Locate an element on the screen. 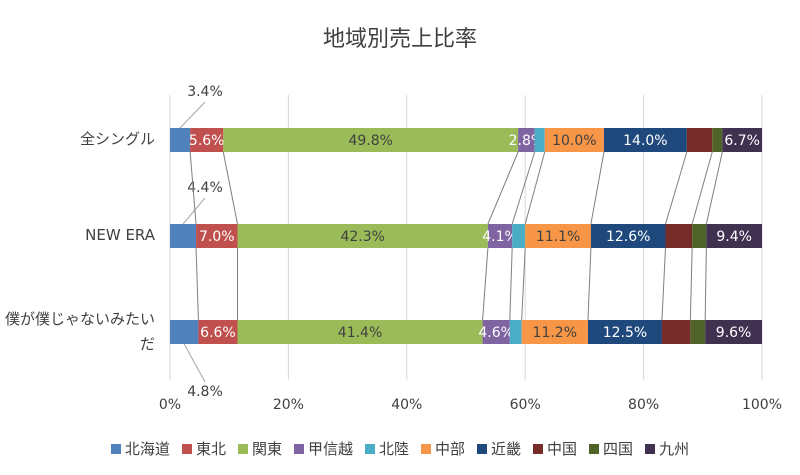  category-label: 全シングル is located at coordinates (117, 139).